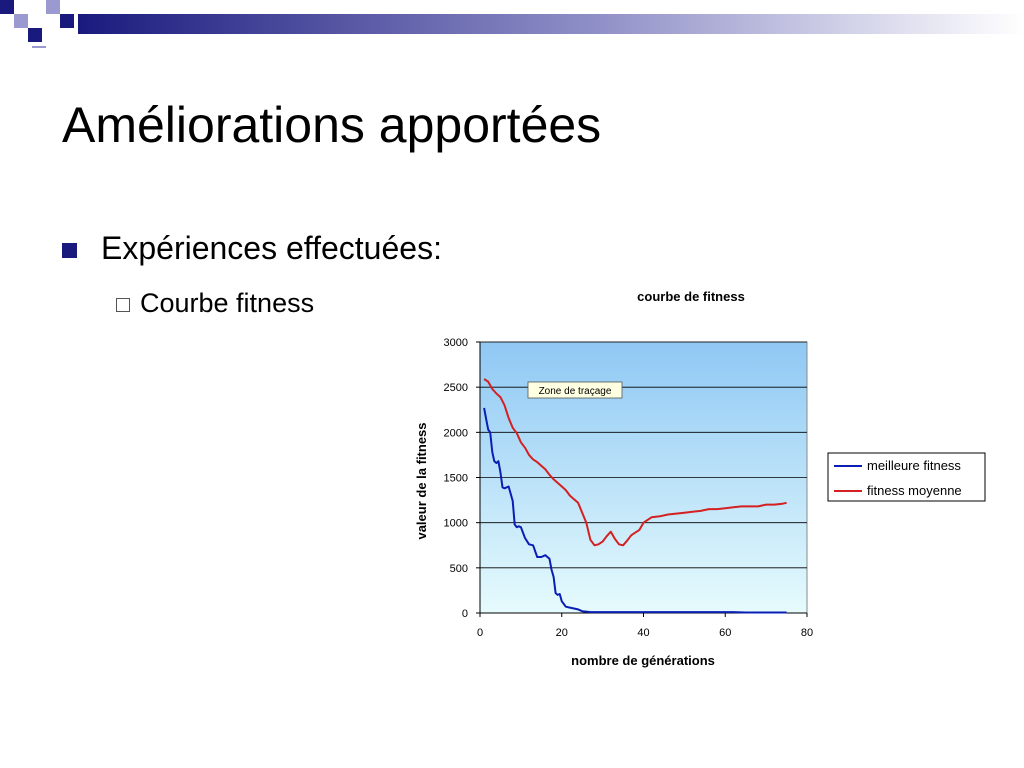 The height and width of the screenshot is (768, 1024). What do you see at coordinates (271, 248) in the screenshot?
I see `bullet-experiences-text: Expériences effectuées:` at bounding box center [271, 248].